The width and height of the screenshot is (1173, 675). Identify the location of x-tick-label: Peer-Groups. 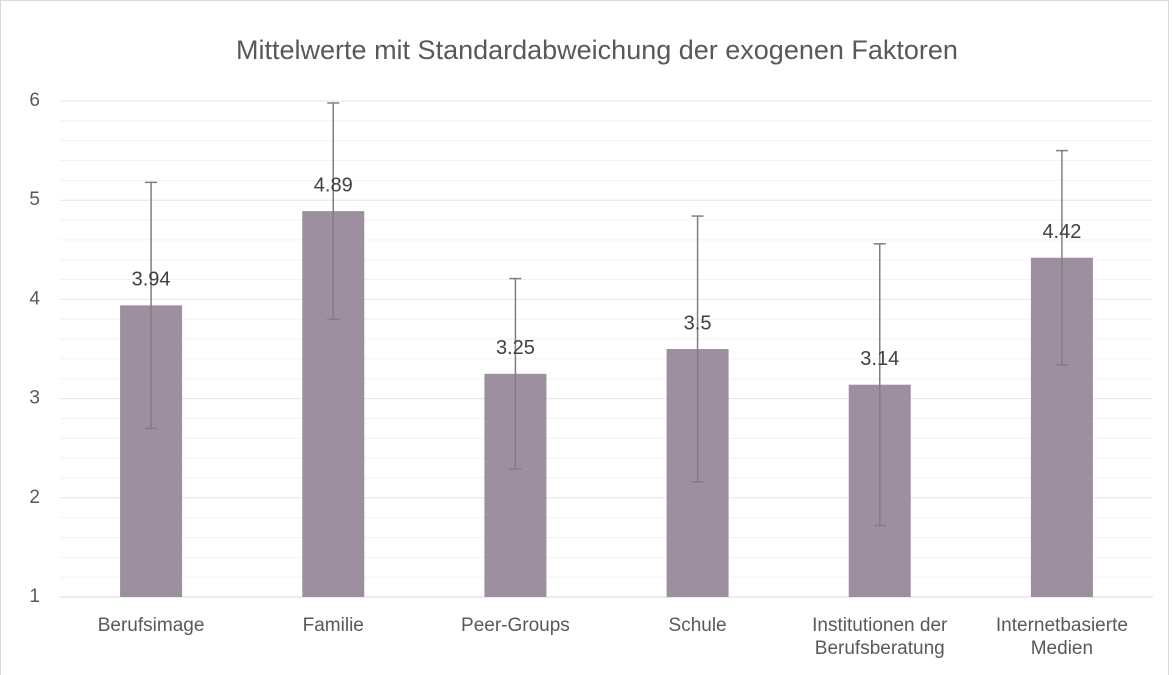
(515, 625).